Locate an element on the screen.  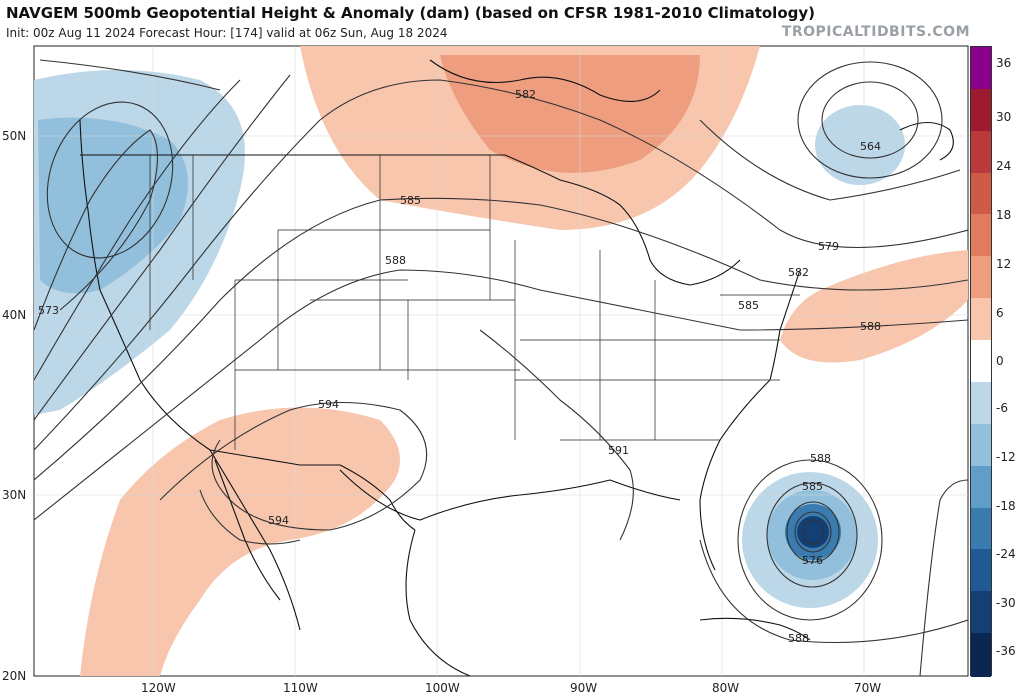
lon-label: 90W is located at coordinates (583, 688).